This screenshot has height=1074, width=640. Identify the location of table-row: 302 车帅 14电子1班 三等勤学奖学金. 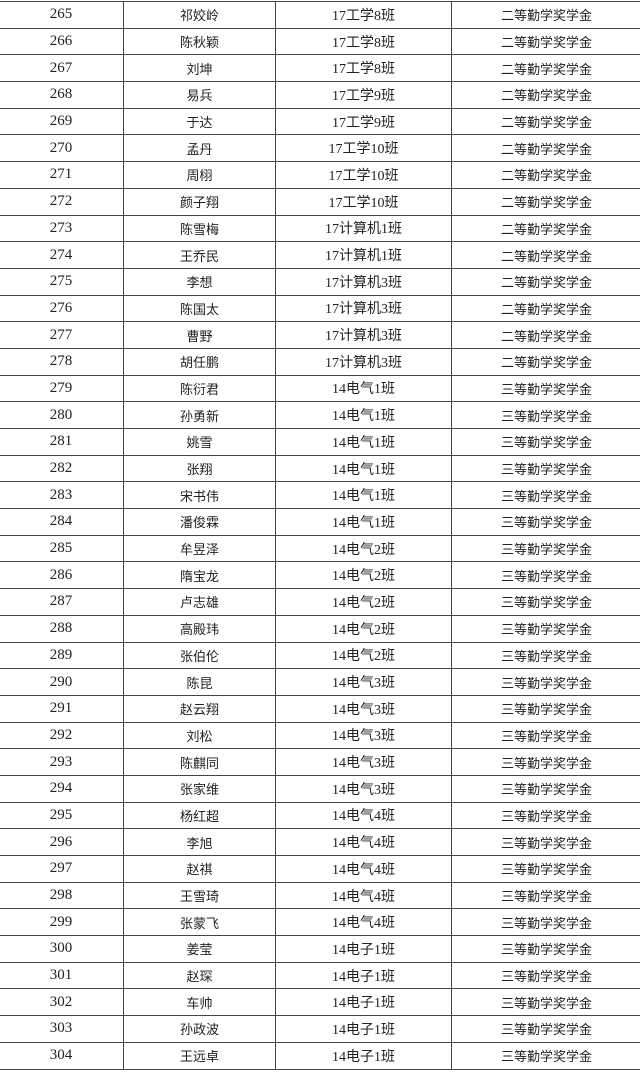
(320, 1002).